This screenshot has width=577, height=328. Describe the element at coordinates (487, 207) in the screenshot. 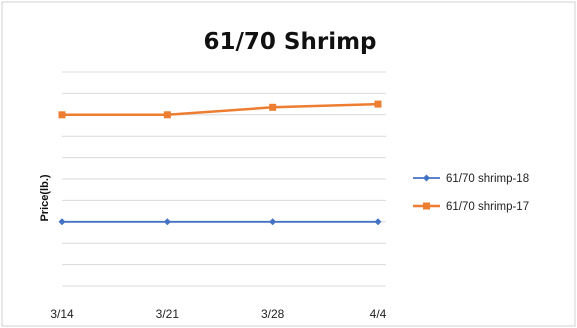

I see `legend-label: 61/70 shrimp-17` at that location.